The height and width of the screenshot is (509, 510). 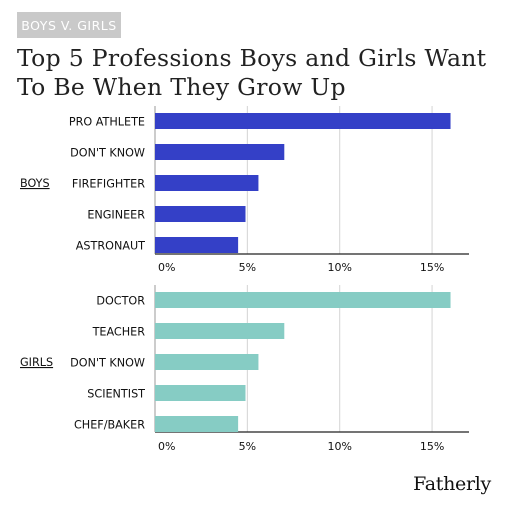 What do you see at coordinates (247, 446) in the screenshot?
I see `girls-tick-label: 5%` at bounding box center [247, 446].